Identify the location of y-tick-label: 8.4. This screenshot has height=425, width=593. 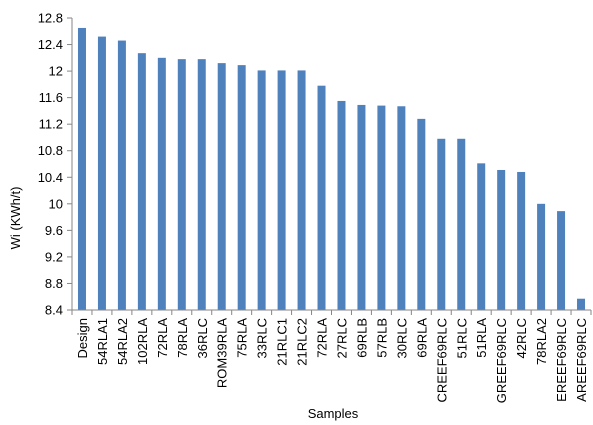
(54, 310).